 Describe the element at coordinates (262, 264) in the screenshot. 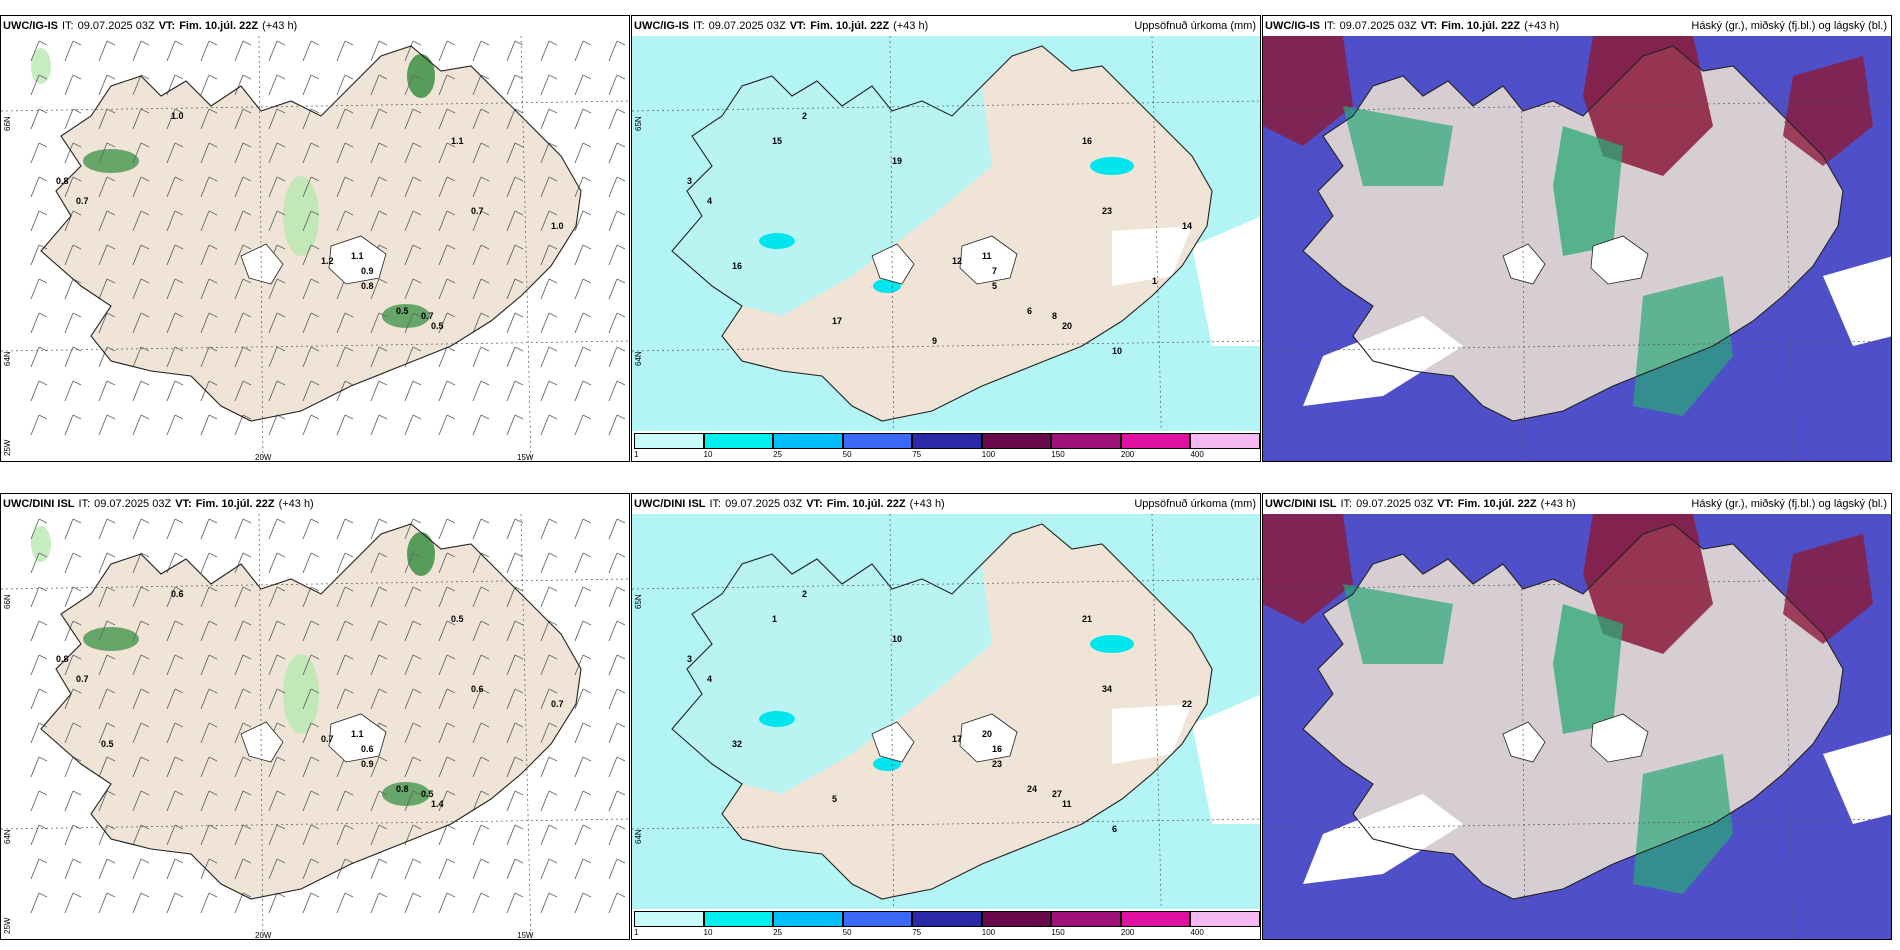

I see `glacier` at that location.